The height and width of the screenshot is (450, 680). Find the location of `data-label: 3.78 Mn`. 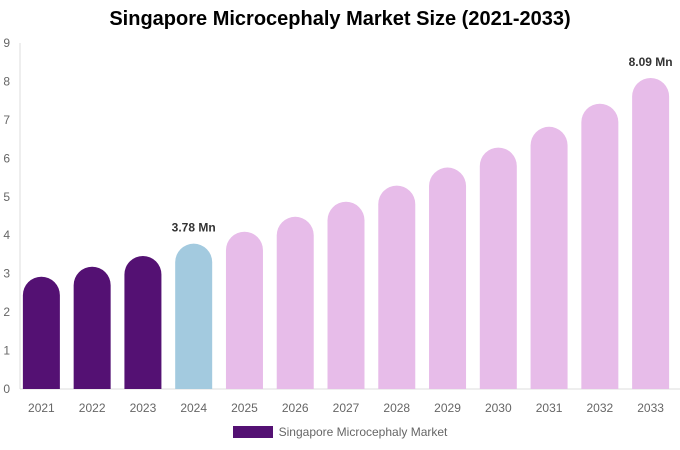

data-label: 3.78 Mn is located at coordinates (194, 228).